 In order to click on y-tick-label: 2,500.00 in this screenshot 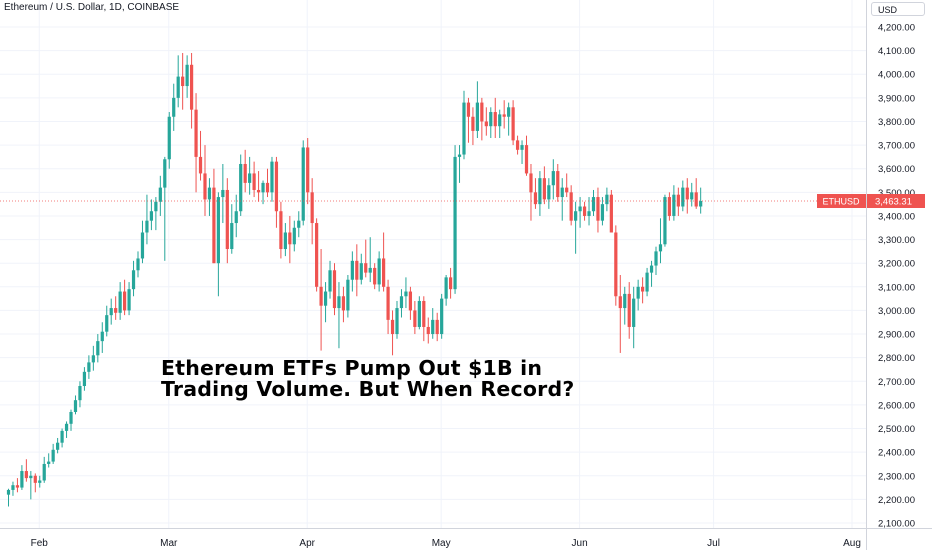, I will do `click(896, 429)`.